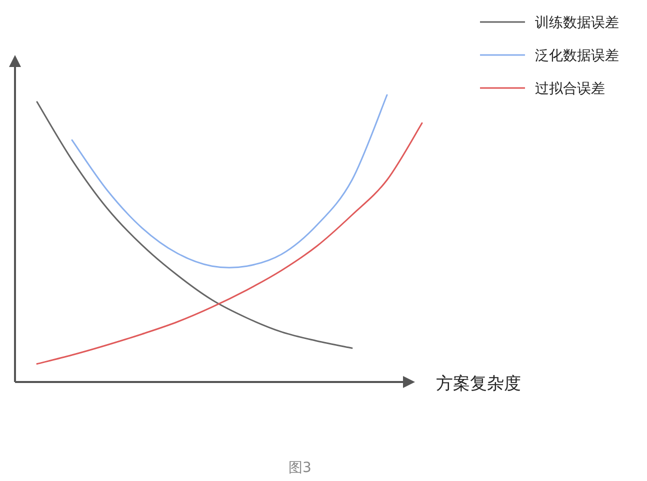 The image size is (647, 481). Describe the element at coordinates (570, 89) in the screenshot. I see `legend-label: 过拟合误差` at that location.